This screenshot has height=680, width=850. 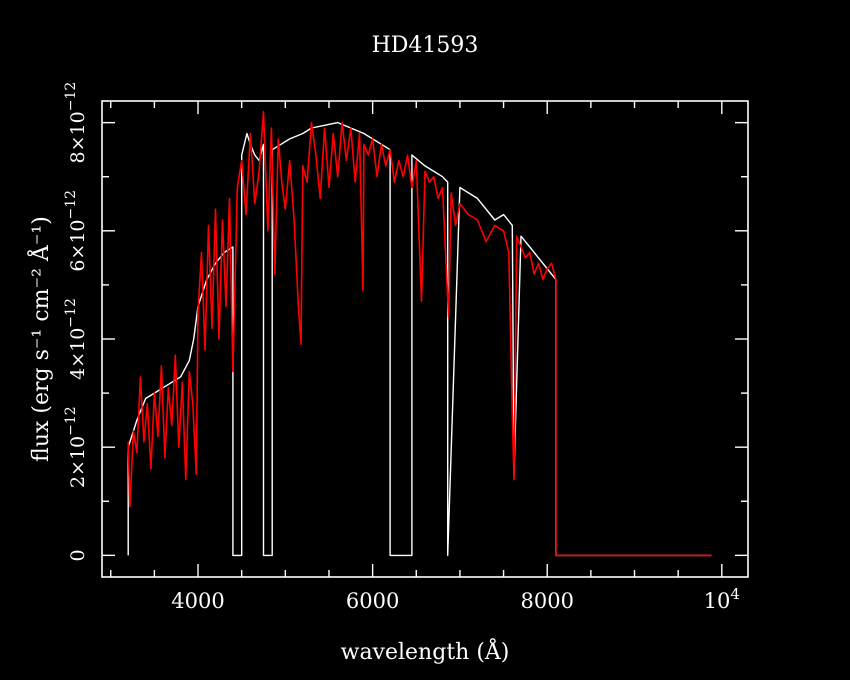 What do you see at coordinates (372, 601) in the screenshot?
I see `x-tick-label: 6000` at bounding box center [372, 601].